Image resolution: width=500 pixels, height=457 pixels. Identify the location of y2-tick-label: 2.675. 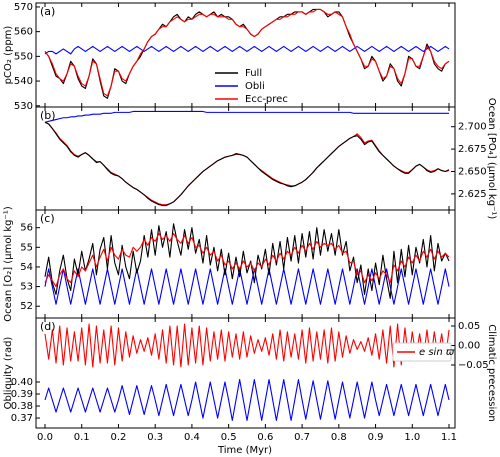
(472, 149).